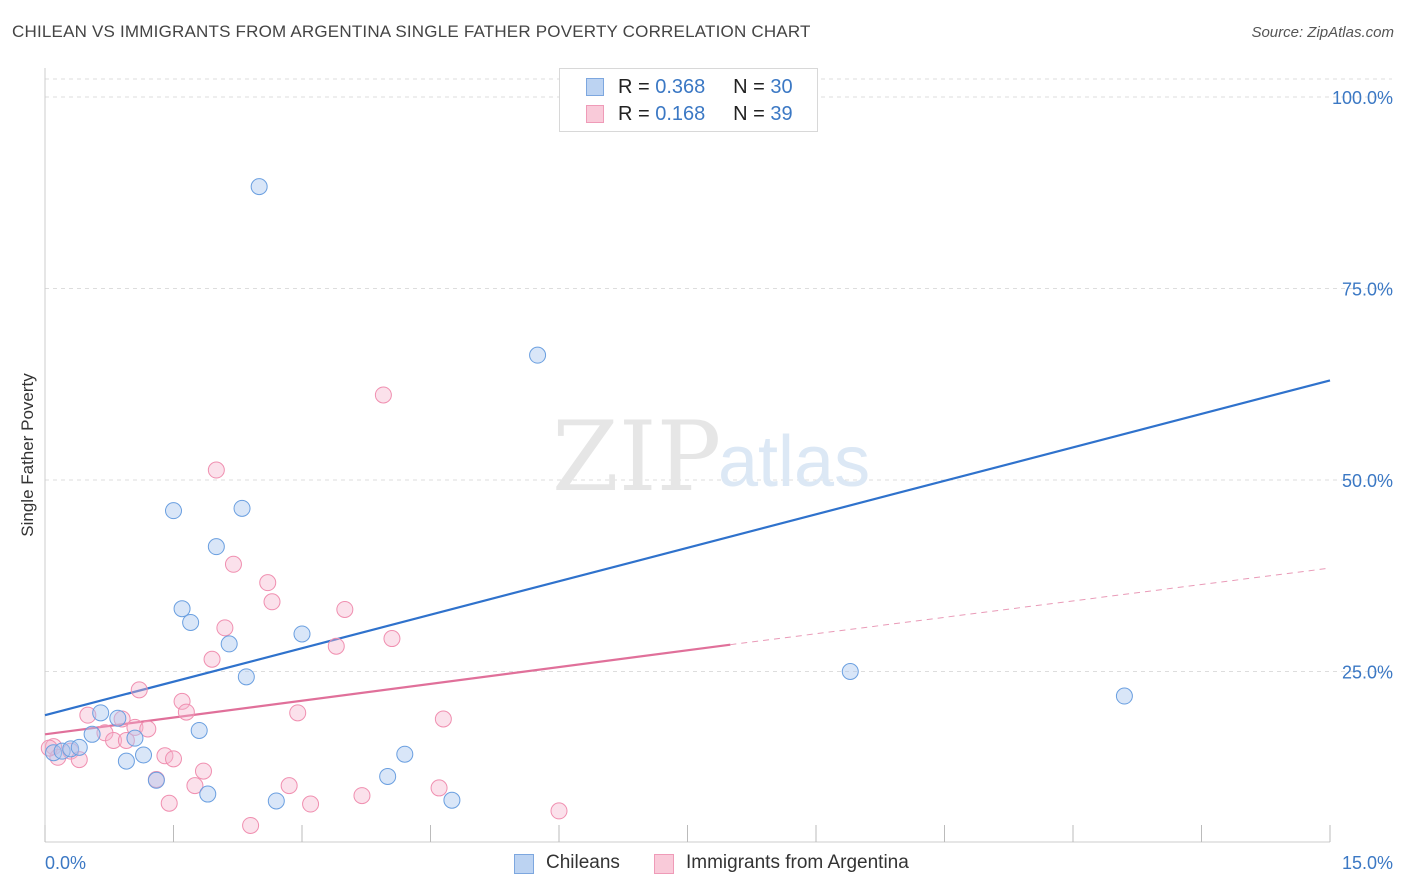 This screenshot has width=1406, height=892. What do you see at coordinates (1322, 32) in the screenshot?
I see `source-label: Source: ZipAtlas.com` at bounding box center [1322, 32].